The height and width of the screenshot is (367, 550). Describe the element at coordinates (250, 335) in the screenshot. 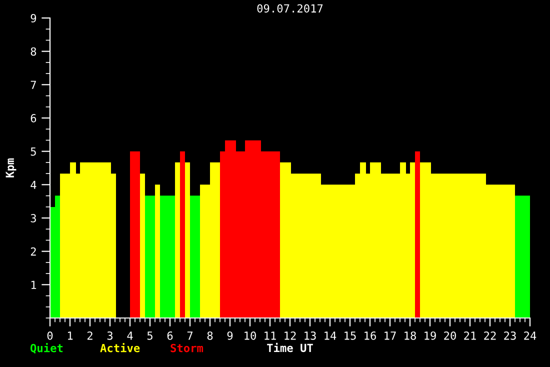

I see `x-tick-label: 10` at that location.